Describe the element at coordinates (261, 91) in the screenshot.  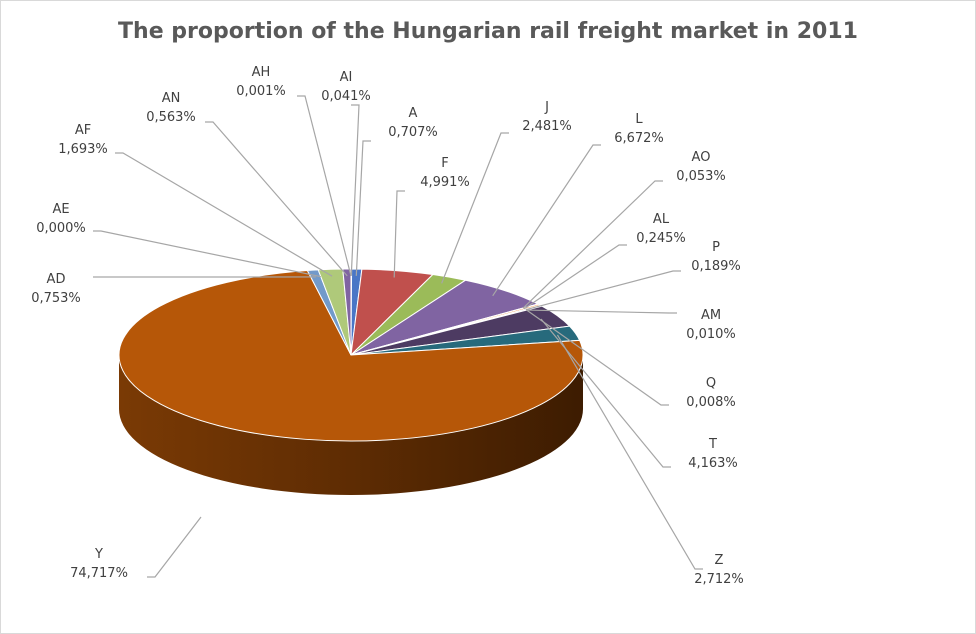
I see `slice-percent-ah: 0,001%` at that location.